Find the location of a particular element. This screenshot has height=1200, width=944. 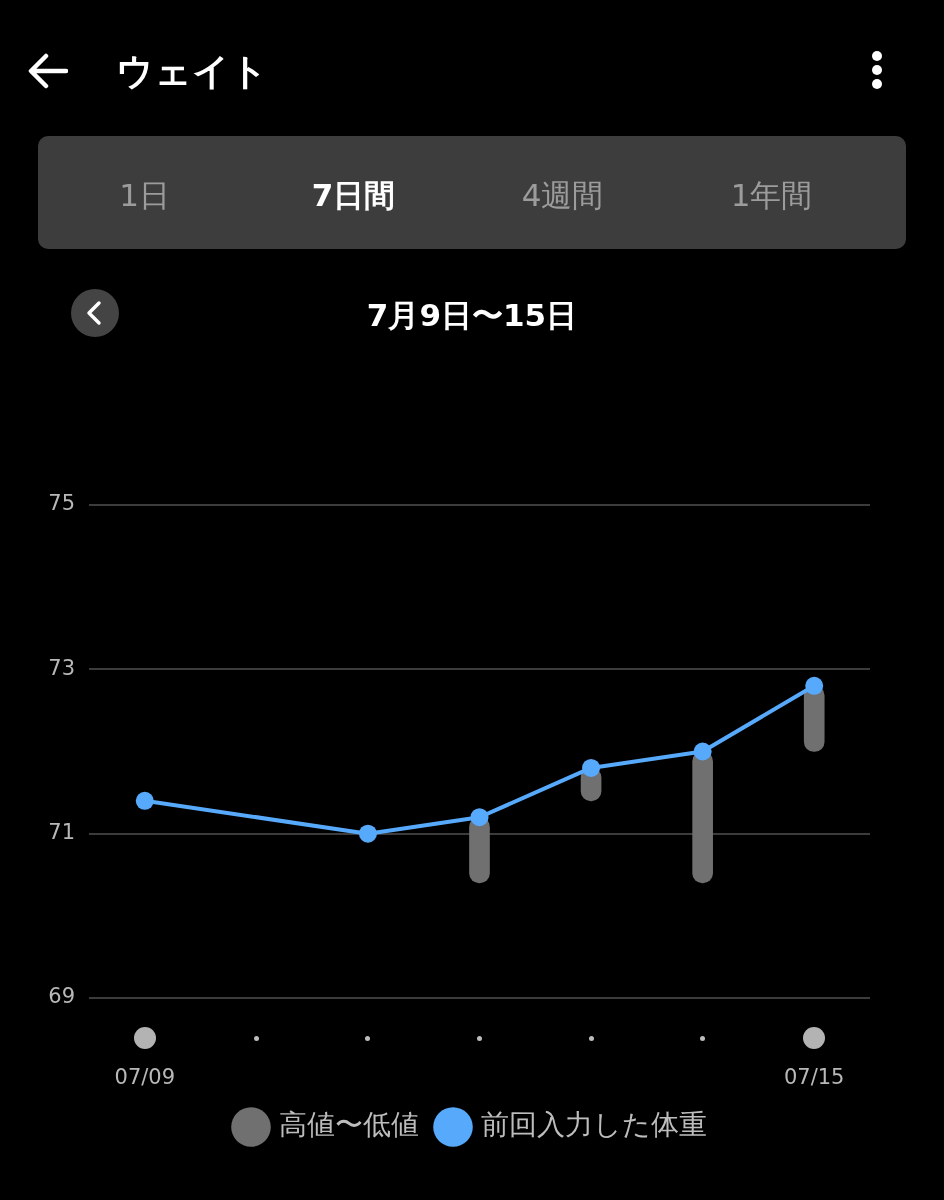

legend-label: 前回入力した体重 is located at coordinates (594, 1125).